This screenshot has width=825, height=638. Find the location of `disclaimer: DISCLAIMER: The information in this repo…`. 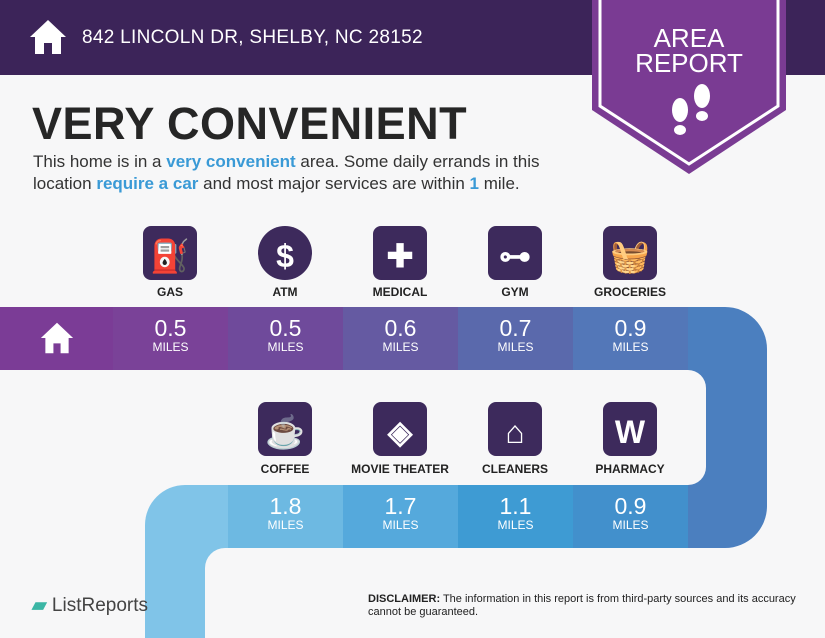

disclaimer: DISCLAIMER: The information in this repo… is located at coordinates (582, 605).